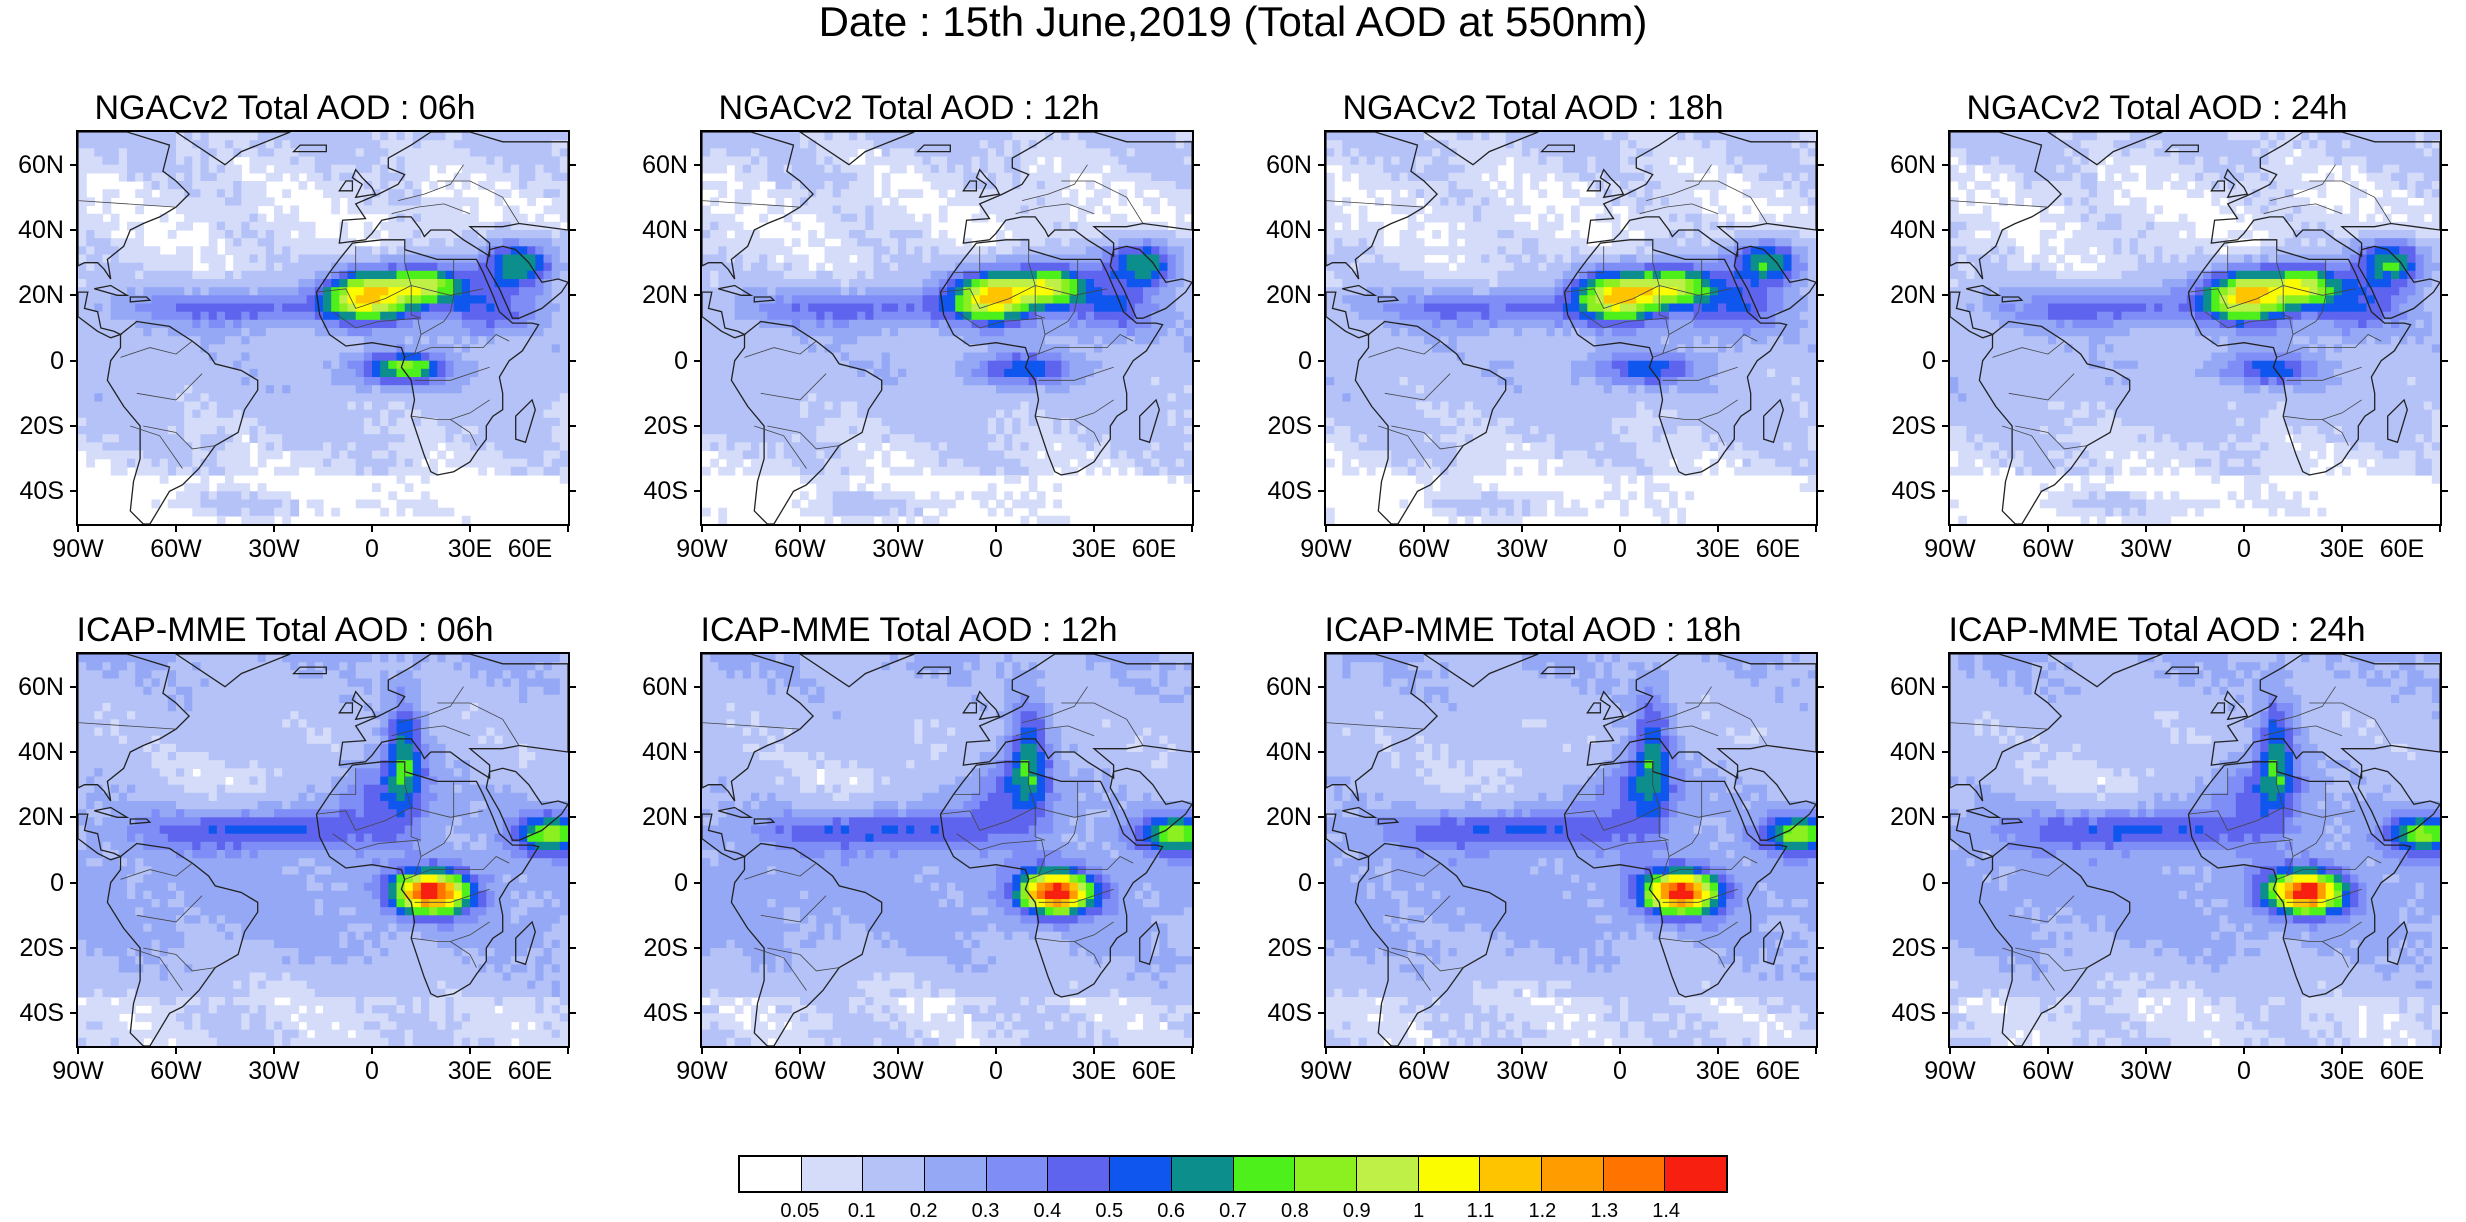 The height and width of the screenshot is (1222, 2466). What do you see at coordinates (698, 295) in the screenshot?
I see `lat-tick` at bounding box center [698, 295].